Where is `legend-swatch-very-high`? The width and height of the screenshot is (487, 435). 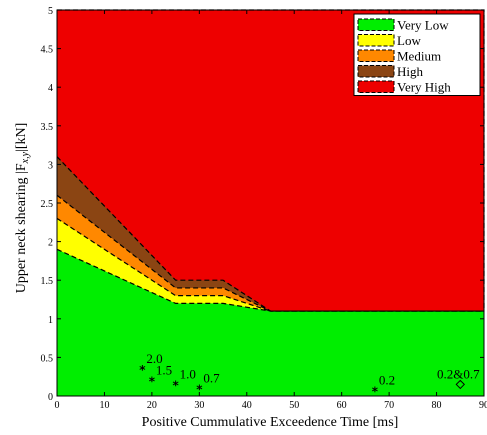 legend-swatch-very-high is located at coordinates (376, 86).